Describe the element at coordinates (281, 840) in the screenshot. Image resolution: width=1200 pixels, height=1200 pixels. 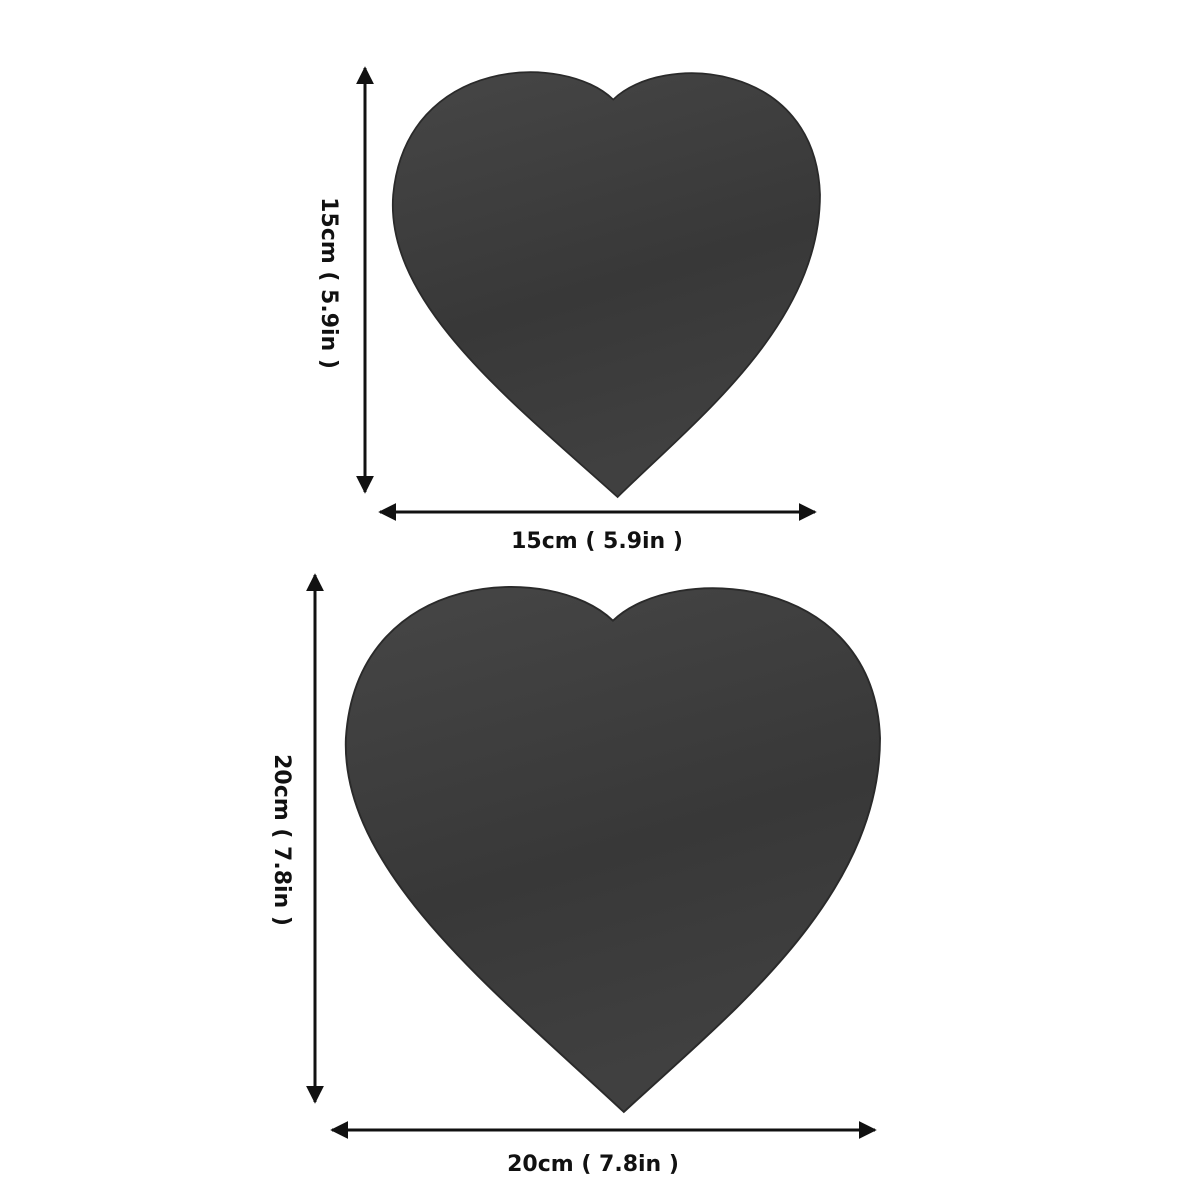
I see `large-height-label: 20cm ( 7.8in )` at that location.